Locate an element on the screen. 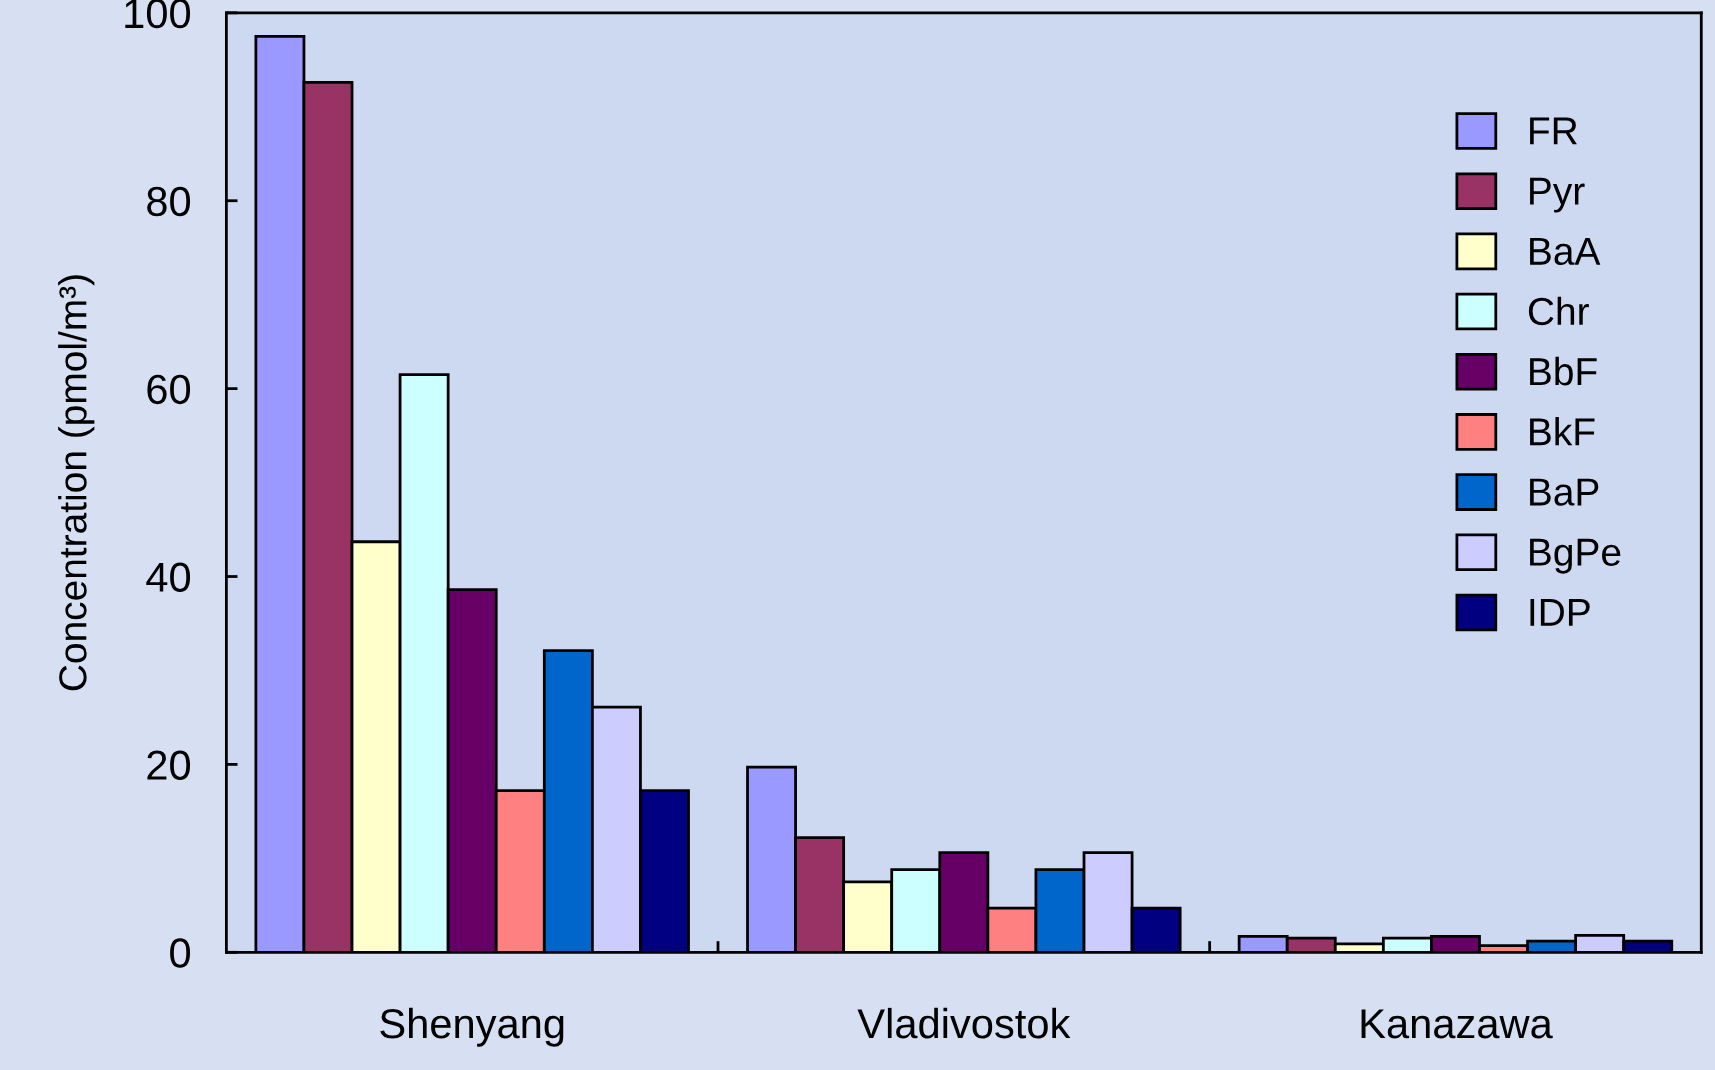  y-tick-label: 80 is located at coordinates (169, 201).